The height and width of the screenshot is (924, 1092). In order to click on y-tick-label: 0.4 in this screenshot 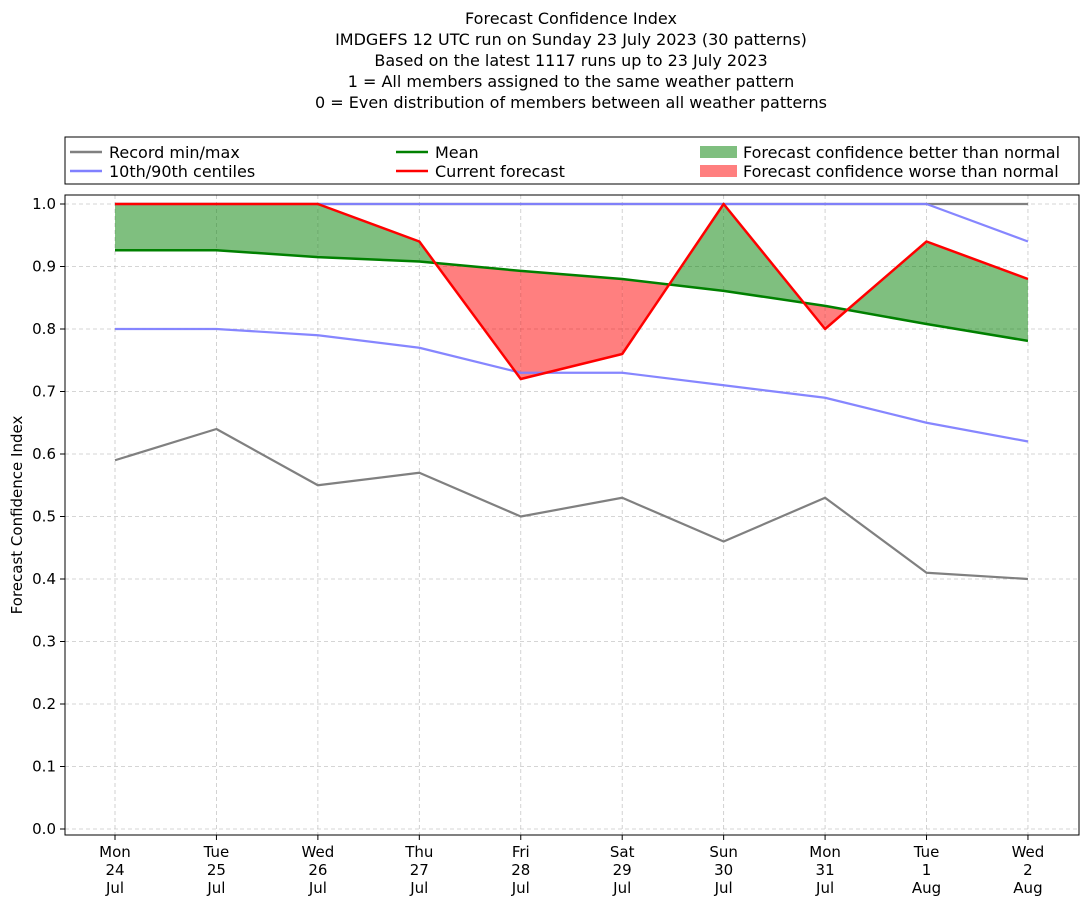, I will do `click(44, 579)`.